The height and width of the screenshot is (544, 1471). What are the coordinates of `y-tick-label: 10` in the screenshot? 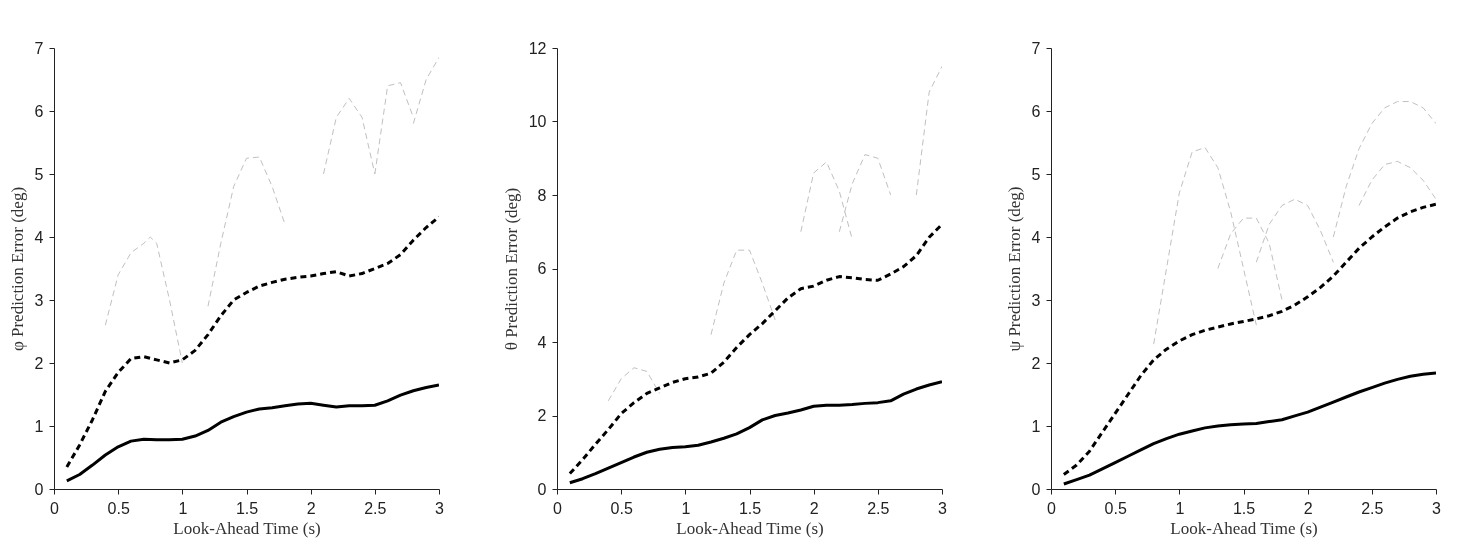 It's located at (537, 121).